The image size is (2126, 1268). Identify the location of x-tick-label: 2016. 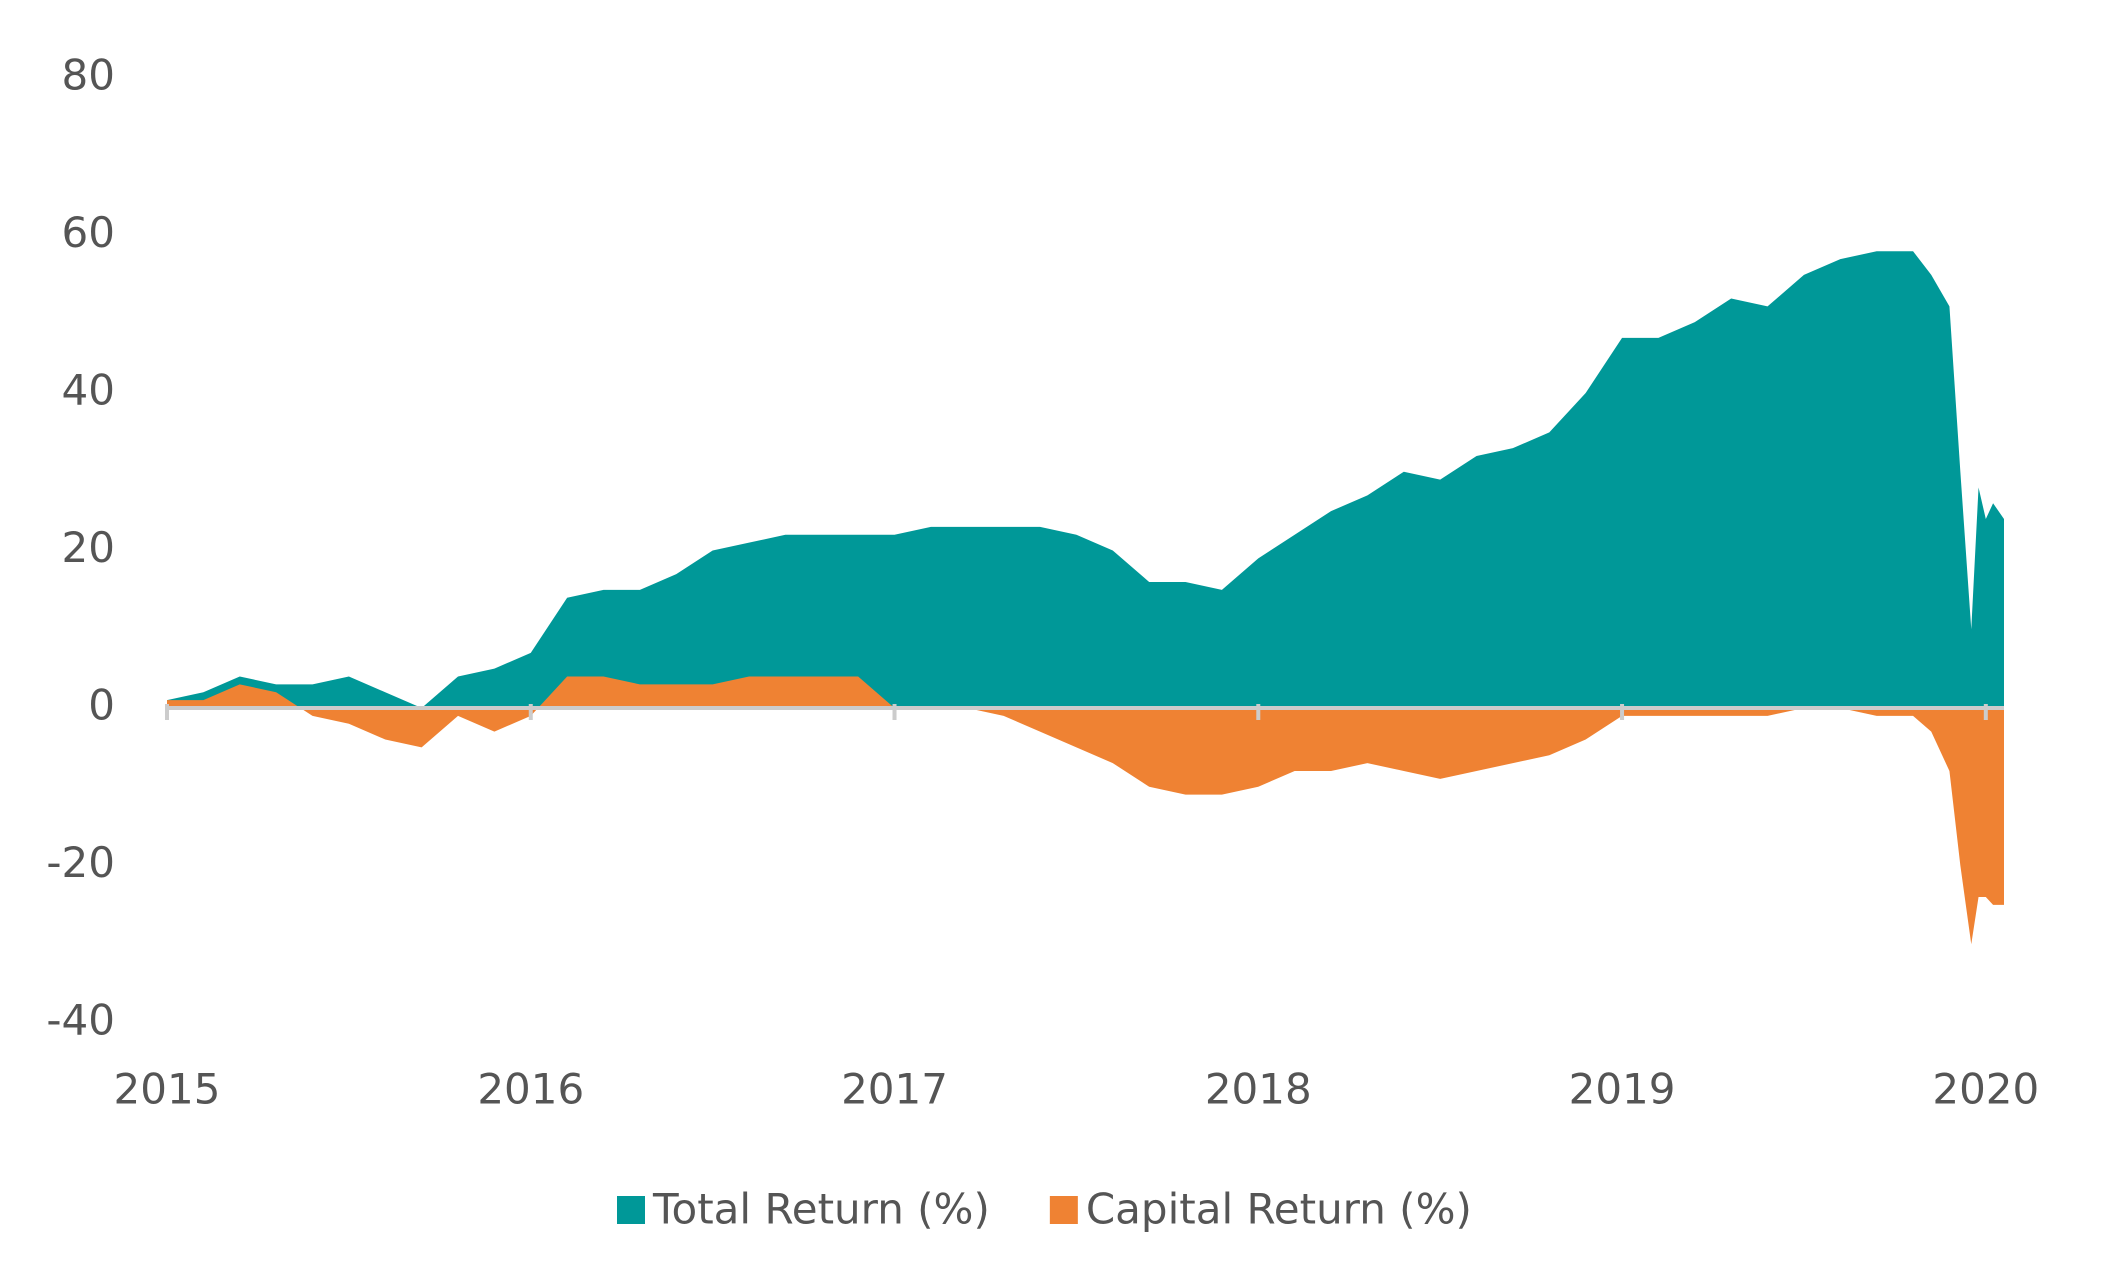
(530, 1089).